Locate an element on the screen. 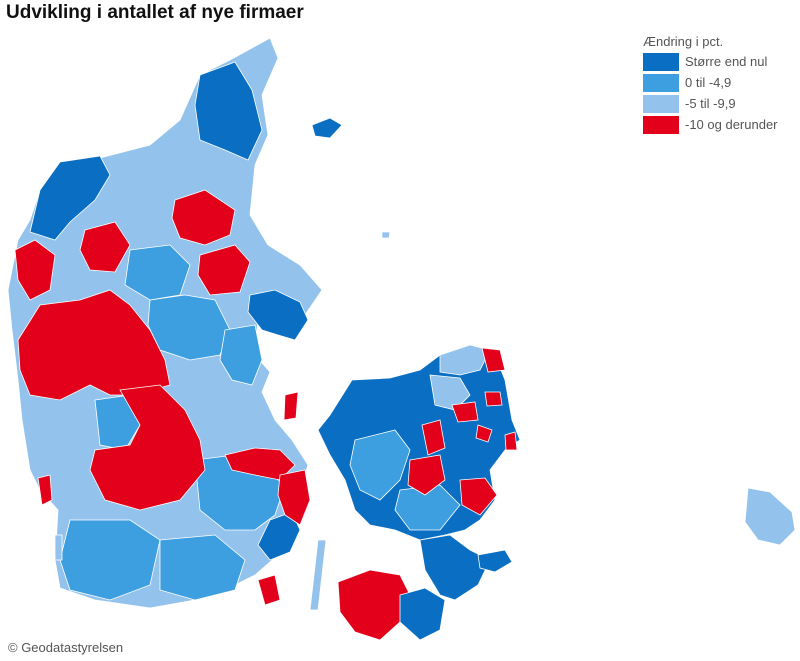 The height and width of the screenshot is (661, 800). legend-item: Større end nul is located at coordinates (710, 61).